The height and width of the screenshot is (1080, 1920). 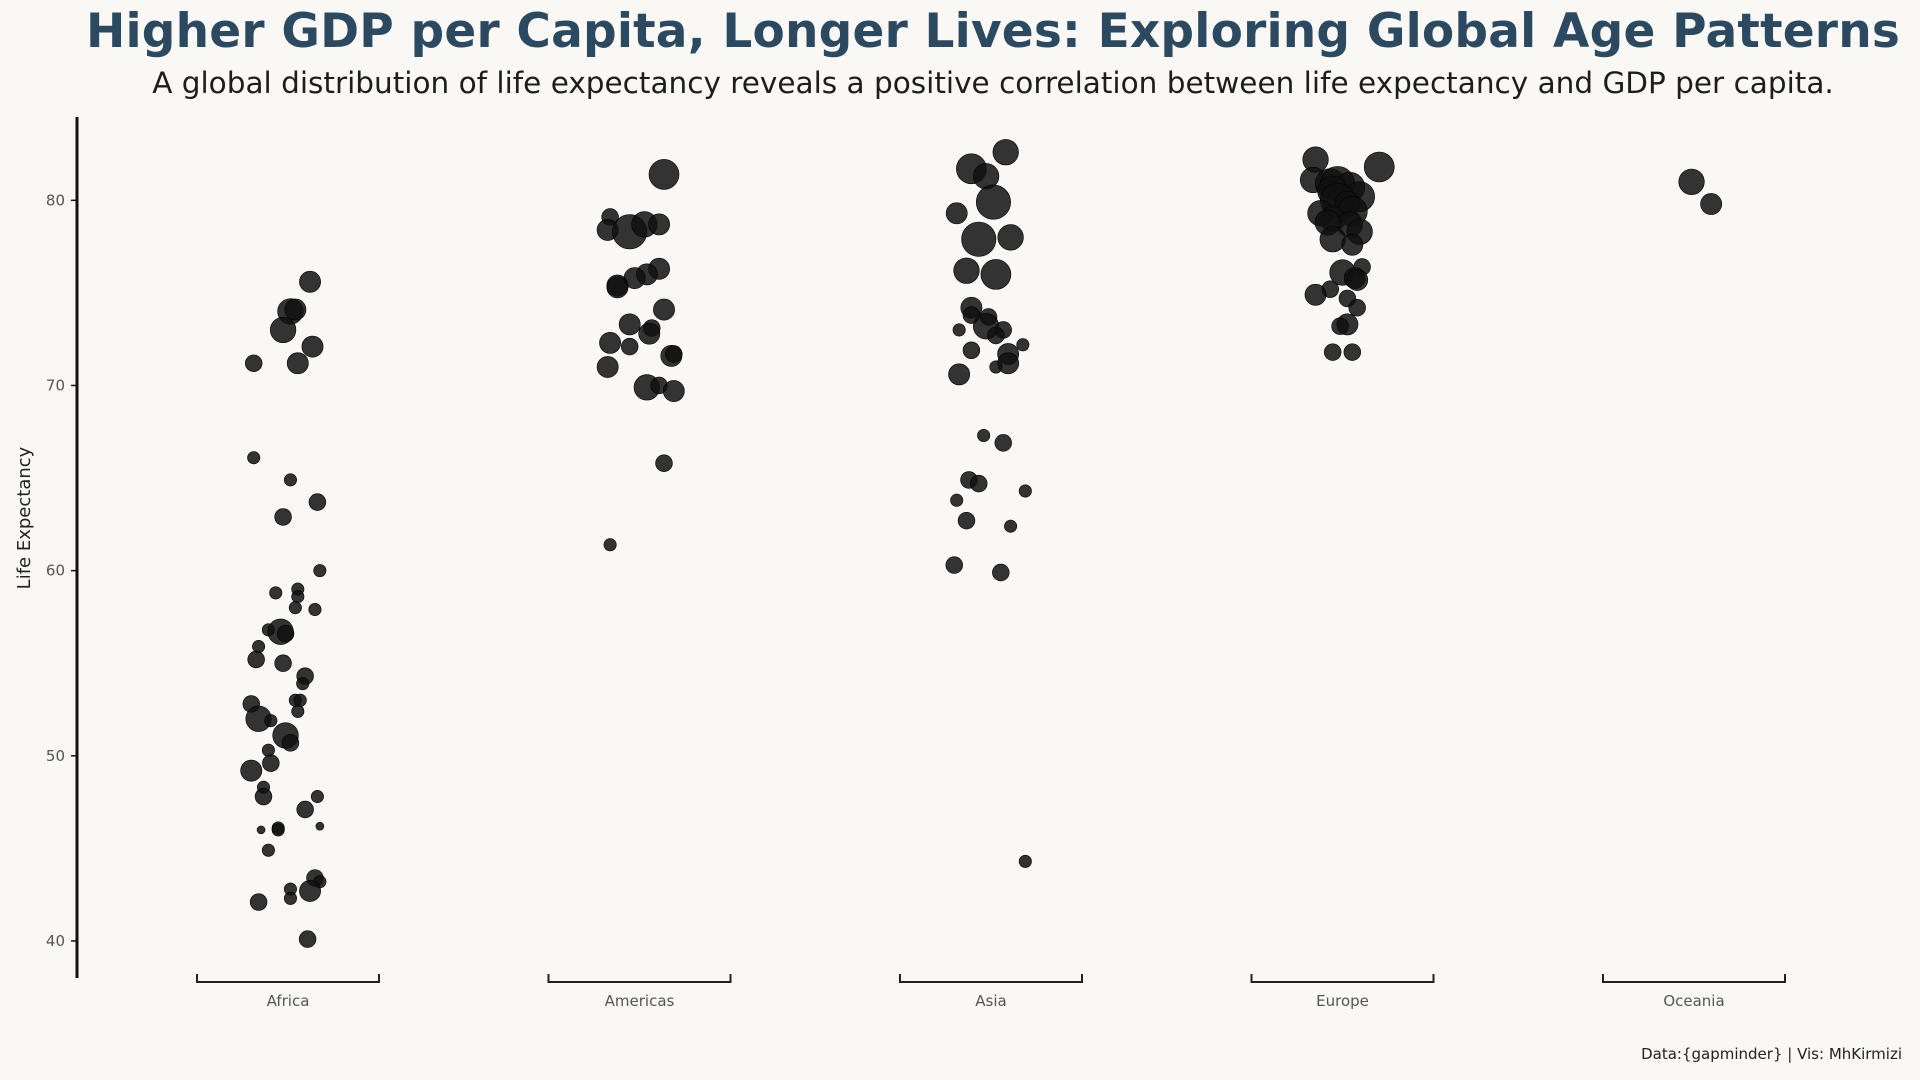 What do you see at coordinates (640, 1001) in the screenshot?
I see `x-tick-label-americas: Americas` at bounding box center [640, 1001].